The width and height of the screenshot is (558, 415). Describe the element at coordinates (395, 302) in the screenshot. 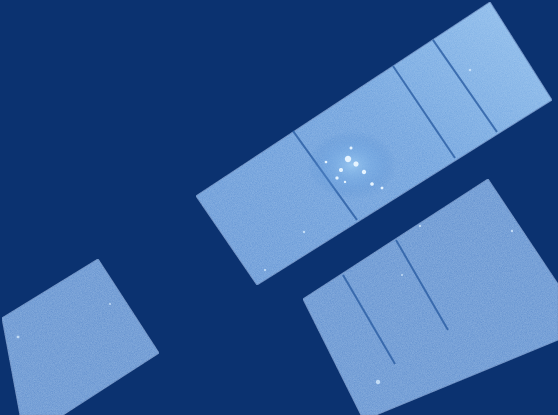

I see `detector-segment-gaps-lower` at that location.